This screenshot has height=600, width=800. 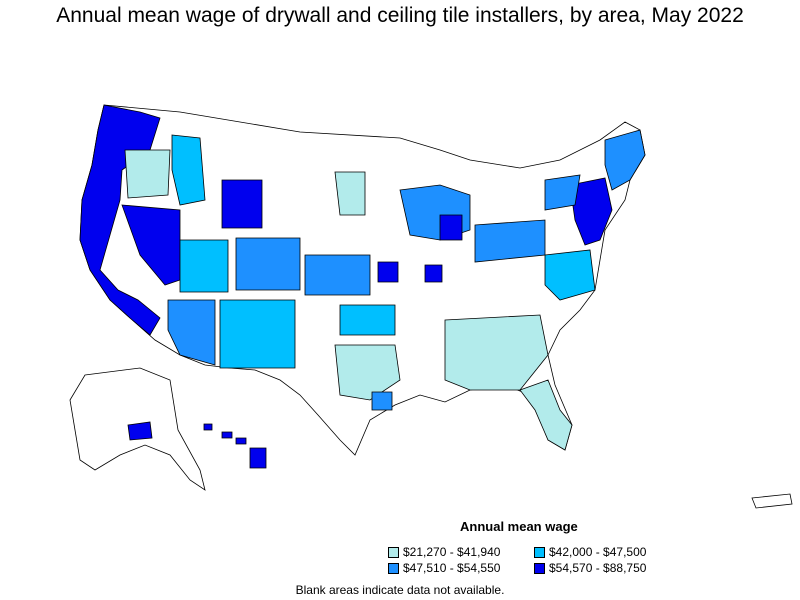 I want to click on region-oregon-interior, so click(x=147, y=174).